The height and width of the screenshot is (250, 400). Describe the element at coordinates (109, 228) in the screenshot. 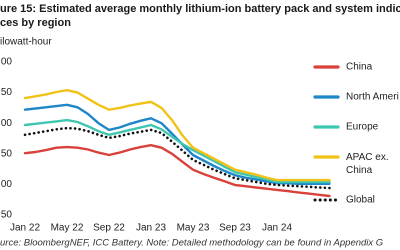

I see `x-tick-label: Sep 22` at that location.